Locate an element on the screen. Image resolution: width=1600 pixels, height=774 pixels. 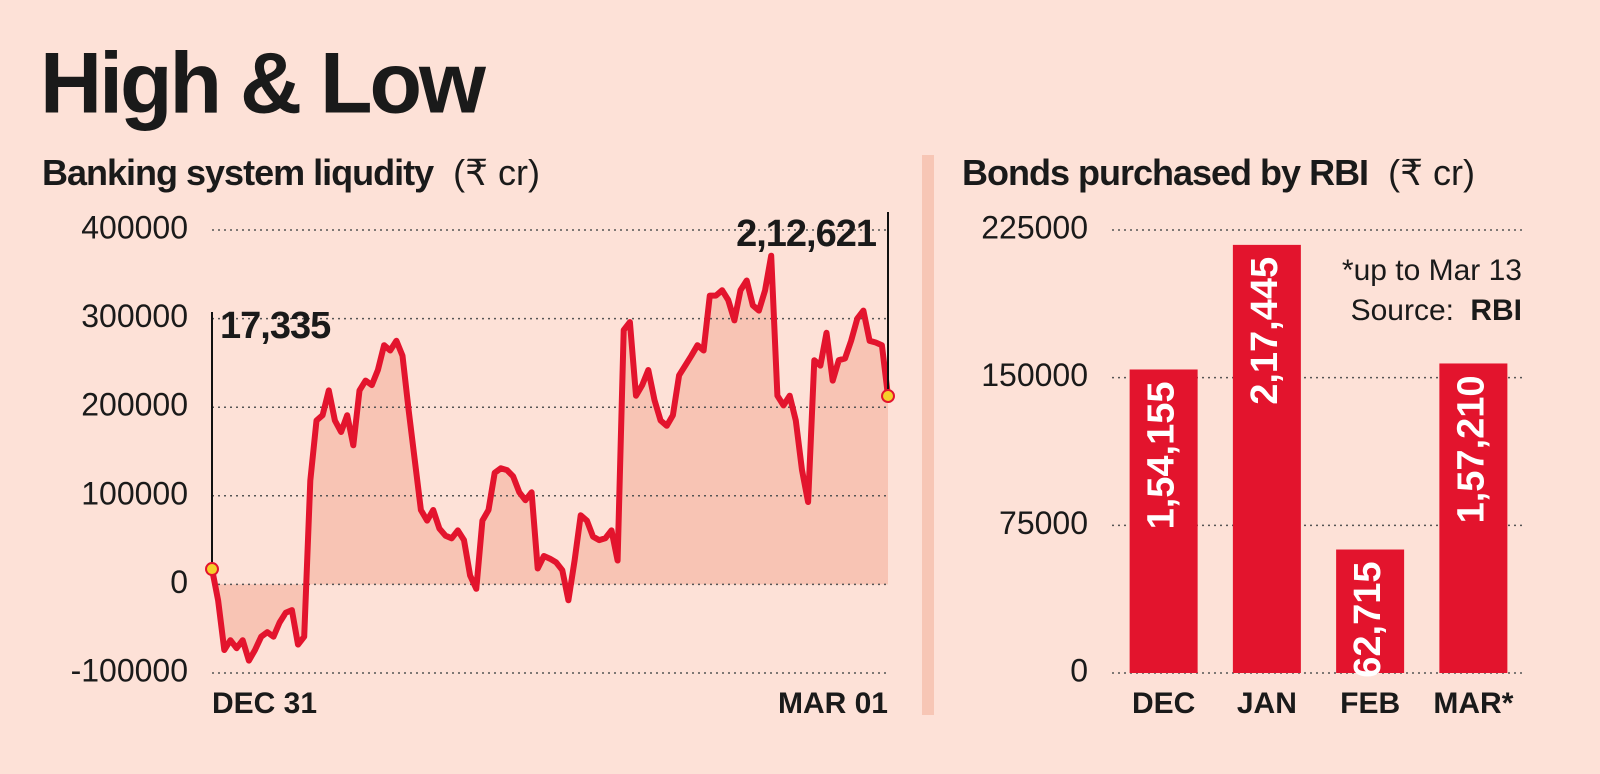
x-tick-label: DEC 31 is located at coordinates (264, 703).